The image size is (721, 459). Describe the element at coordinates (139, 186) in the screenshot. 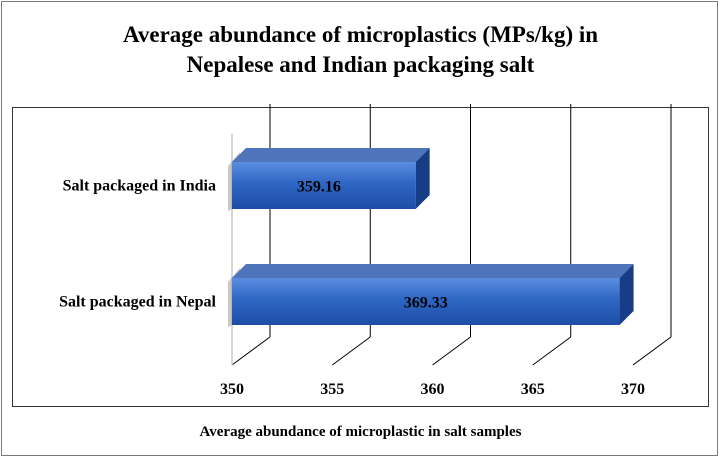

I see `category-label-0: Salt packaged in India` at that location.